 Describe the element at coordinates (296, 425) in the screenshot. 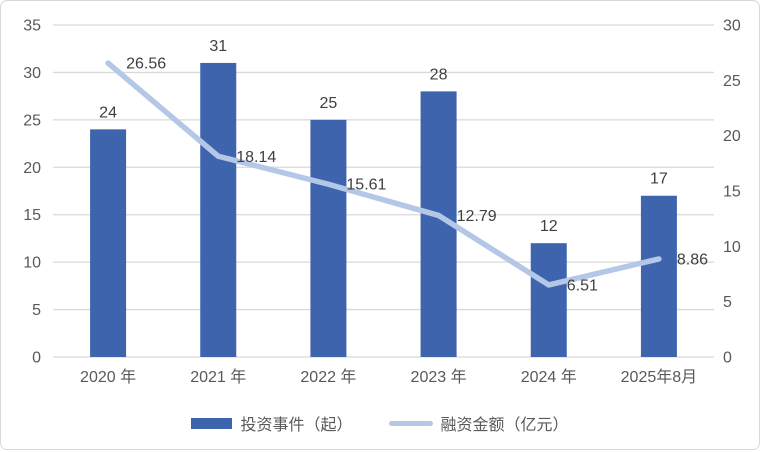

I see `legend-label-bar: 投资事件（起）` at that location.